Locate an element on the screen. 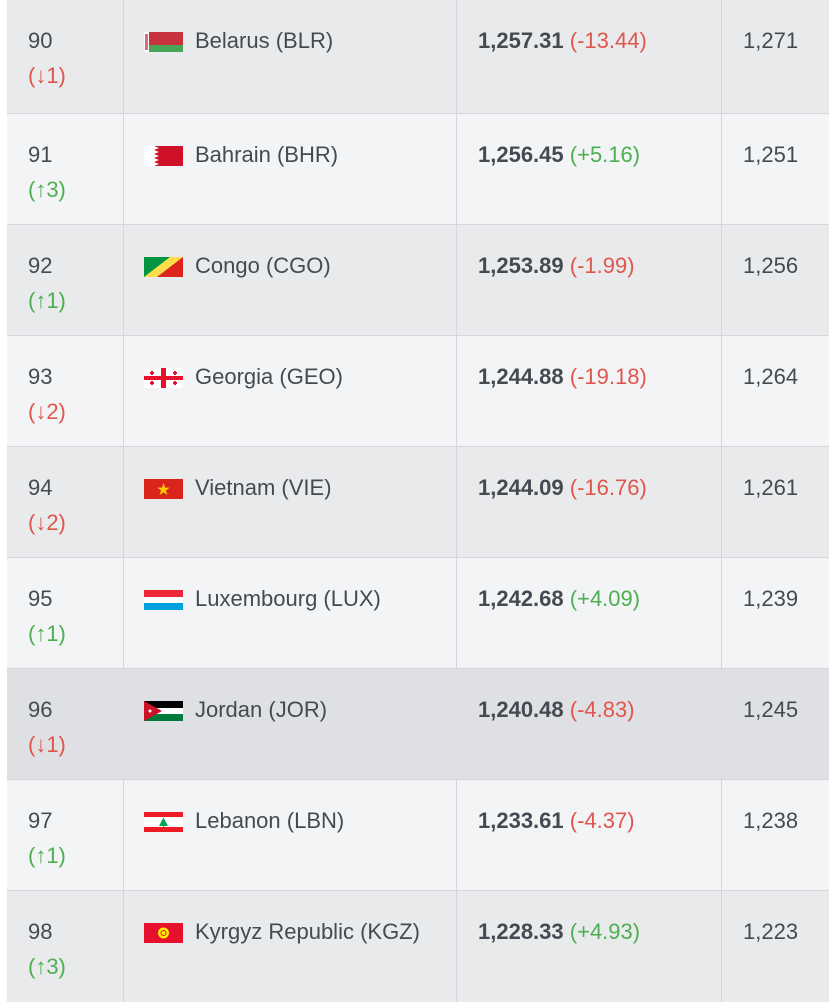 Image resolution: width=829 pixels, height=1004 pixels. rank: 98 is located at coordinates (40, 931).